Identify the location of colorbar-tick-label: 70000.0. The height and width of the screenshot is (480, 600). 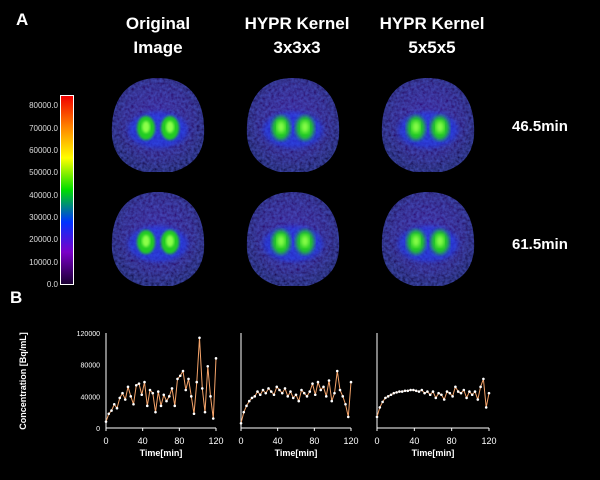
(43, 128).